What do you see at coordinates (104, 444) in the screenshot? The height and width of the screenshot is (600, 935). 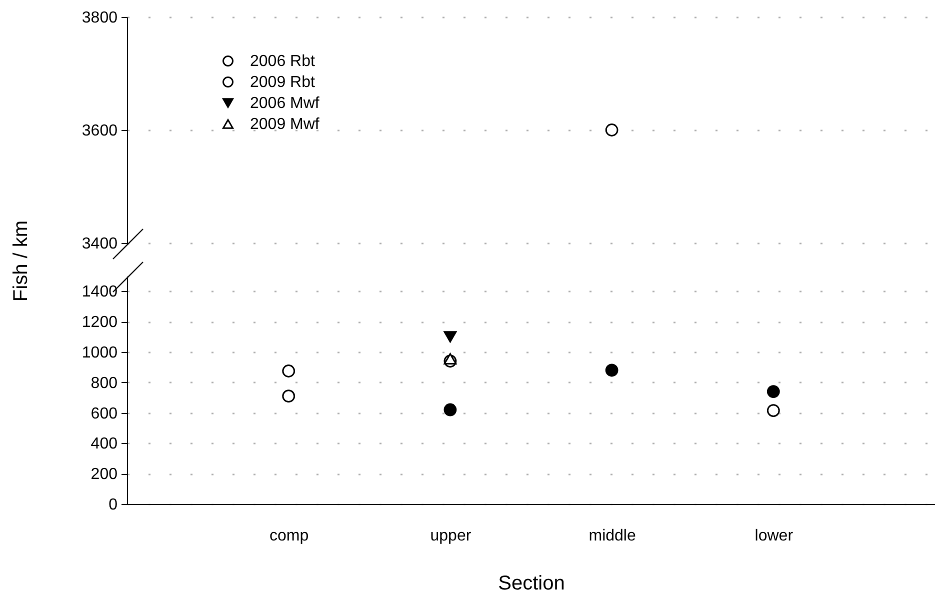 I see `y-tick-label: 400` at bounding box center [104, 444].